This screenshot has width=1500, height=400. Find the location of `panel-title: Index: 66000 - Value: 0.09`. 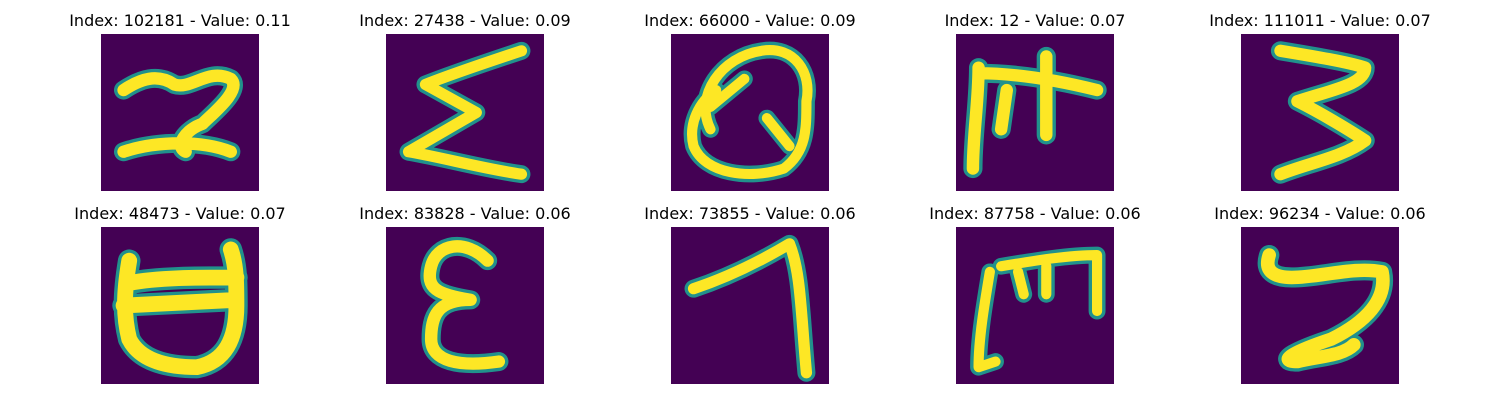

panel-title: Index: 66000 - Value: 0.09 is located at coordinates (750, 20).